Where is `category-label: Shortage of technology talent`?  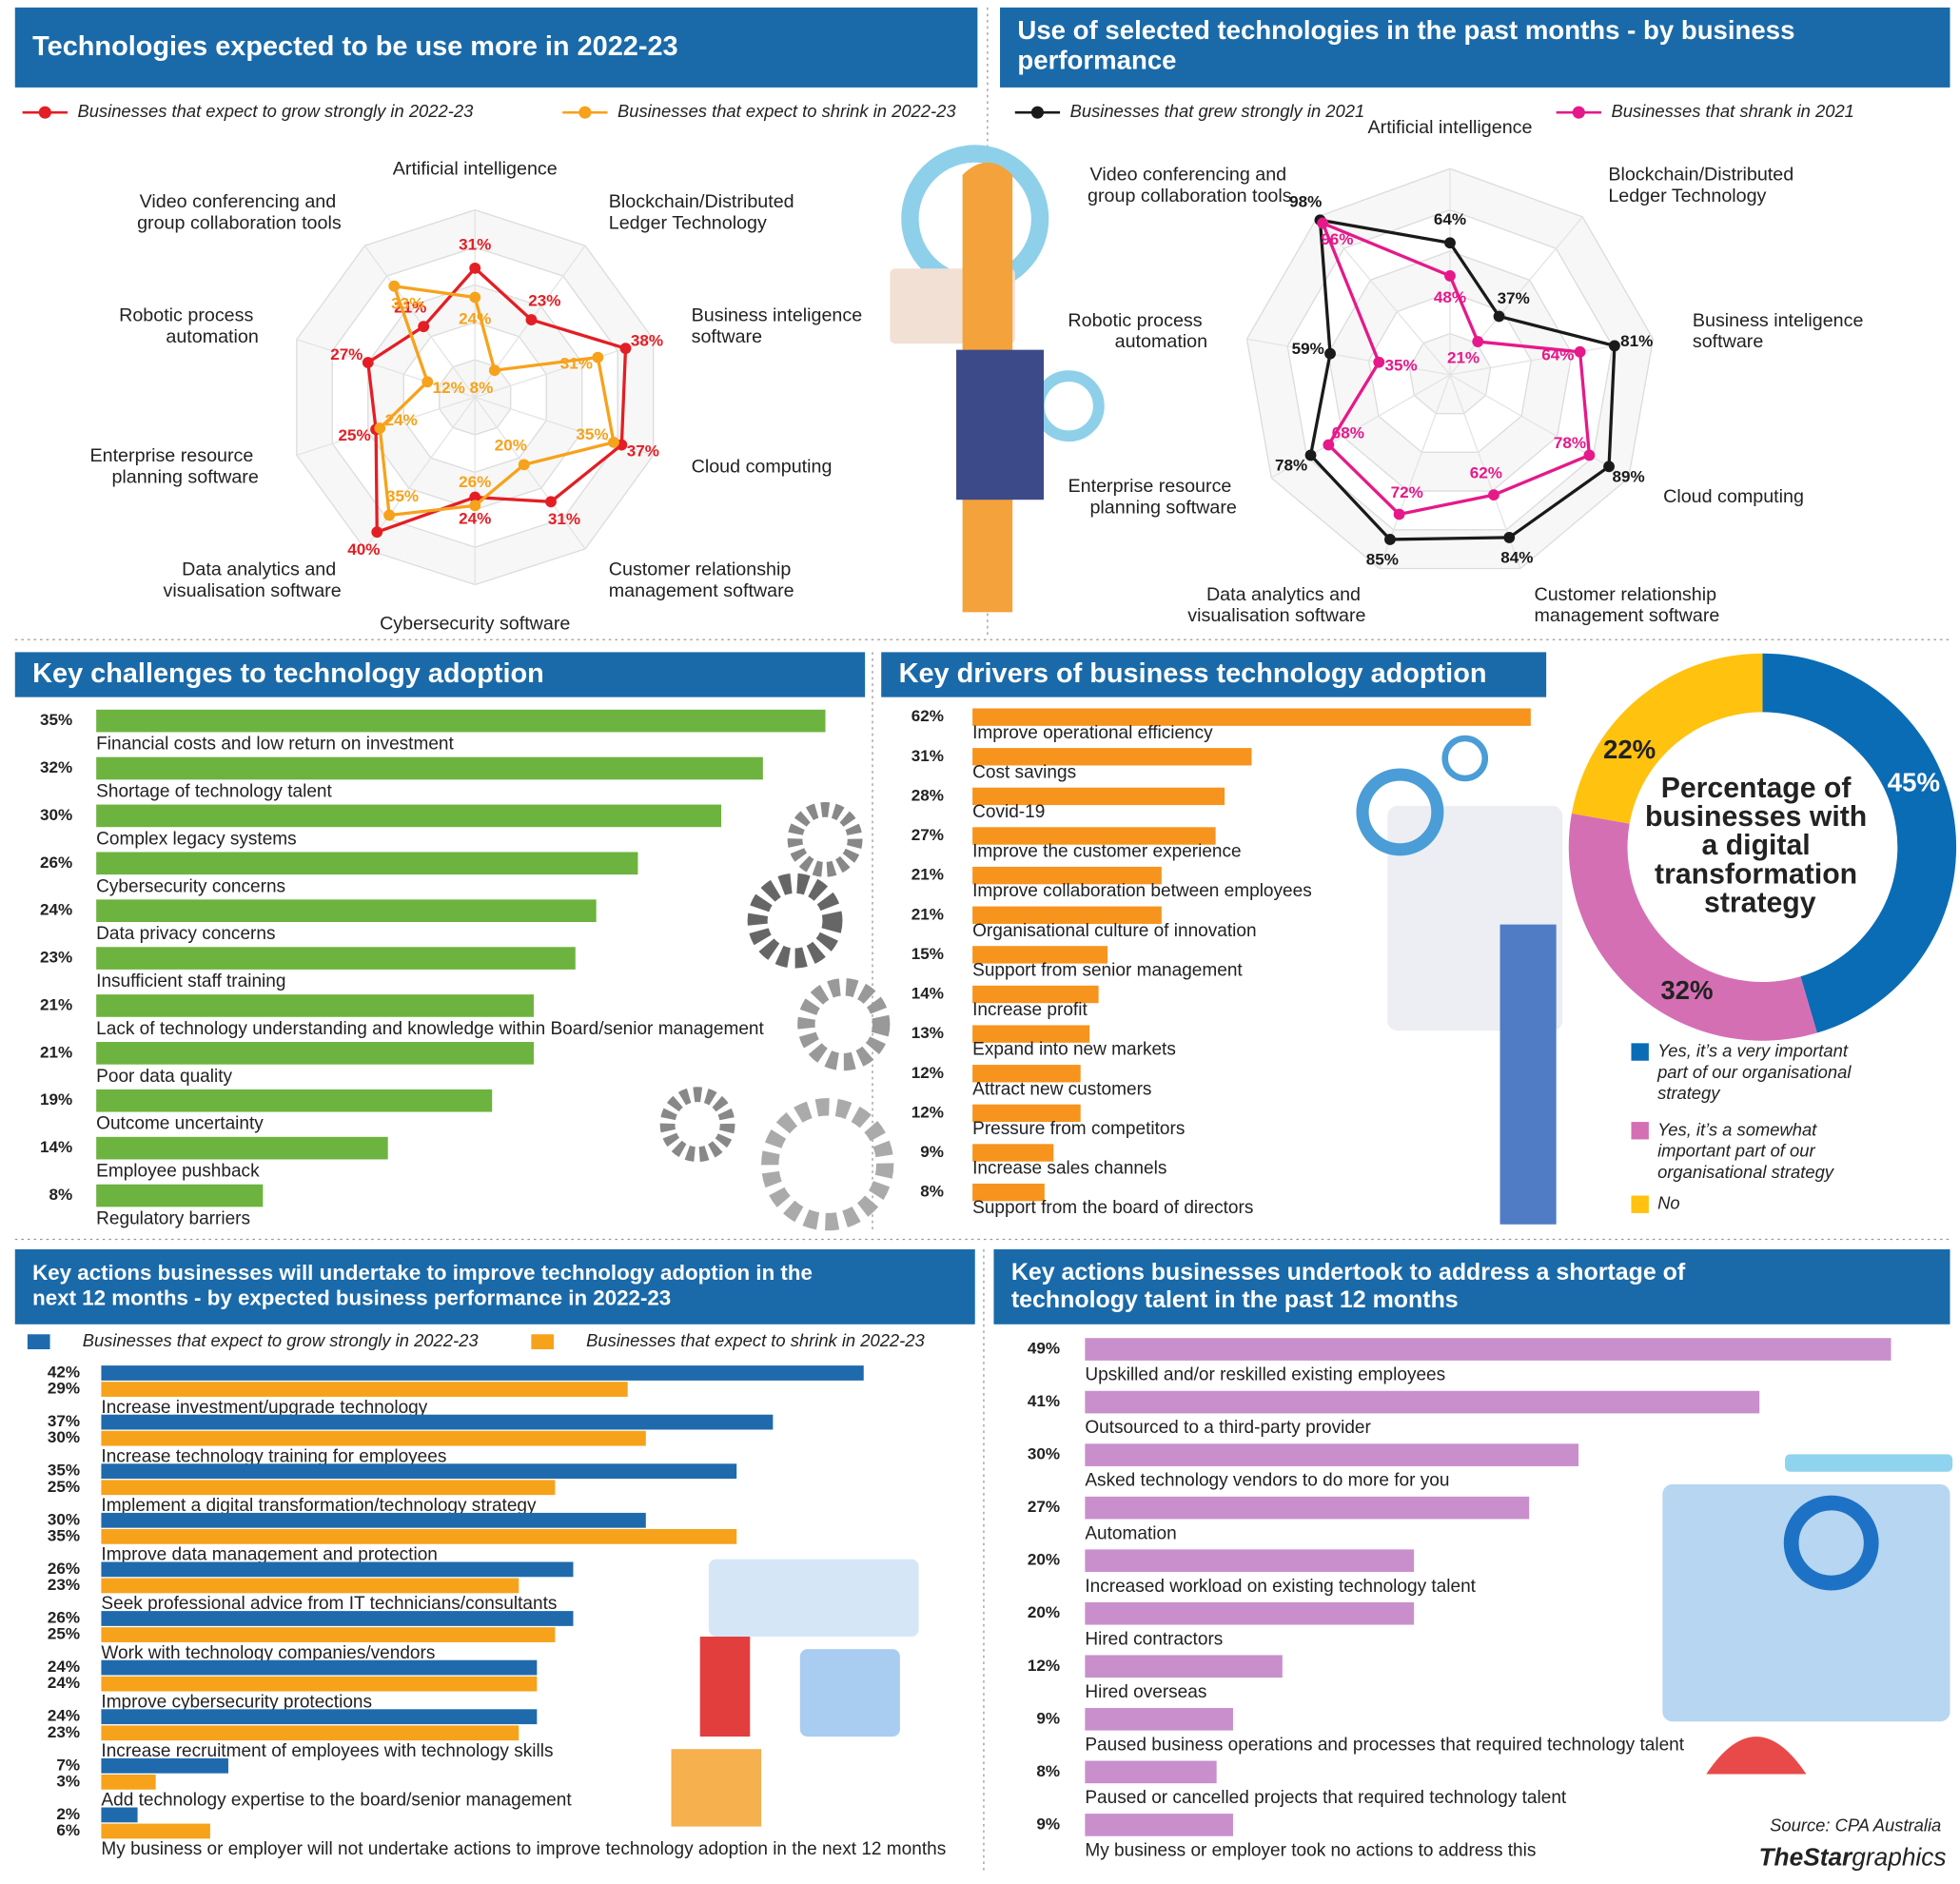
category-label: Shortage of technology talent is located at coordinates (214, 791).